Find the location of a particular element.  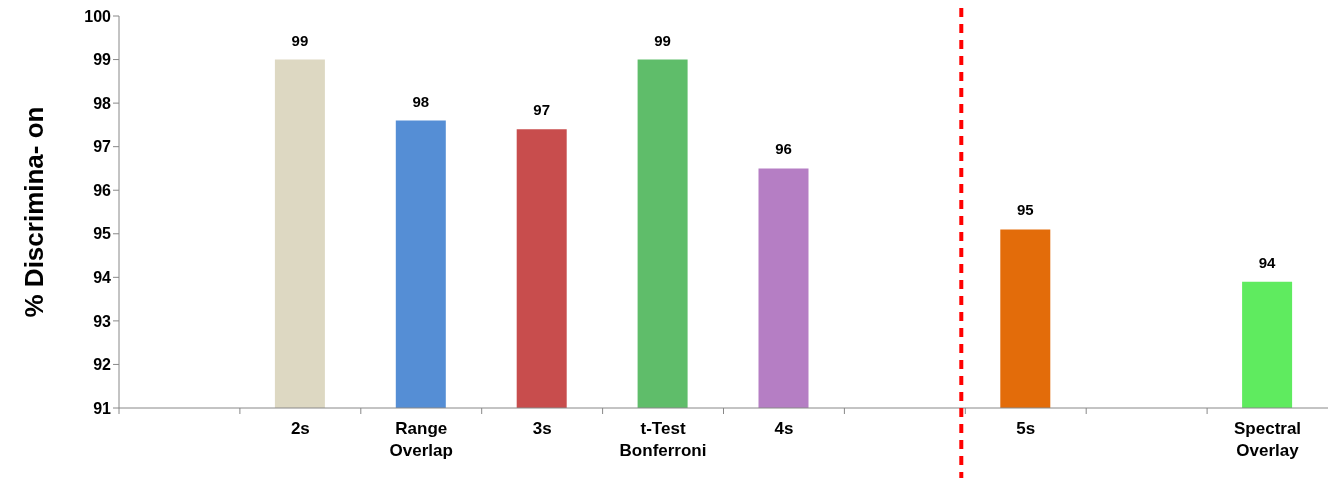

y-tick-label: 100 is located at coordinates (98, 16).